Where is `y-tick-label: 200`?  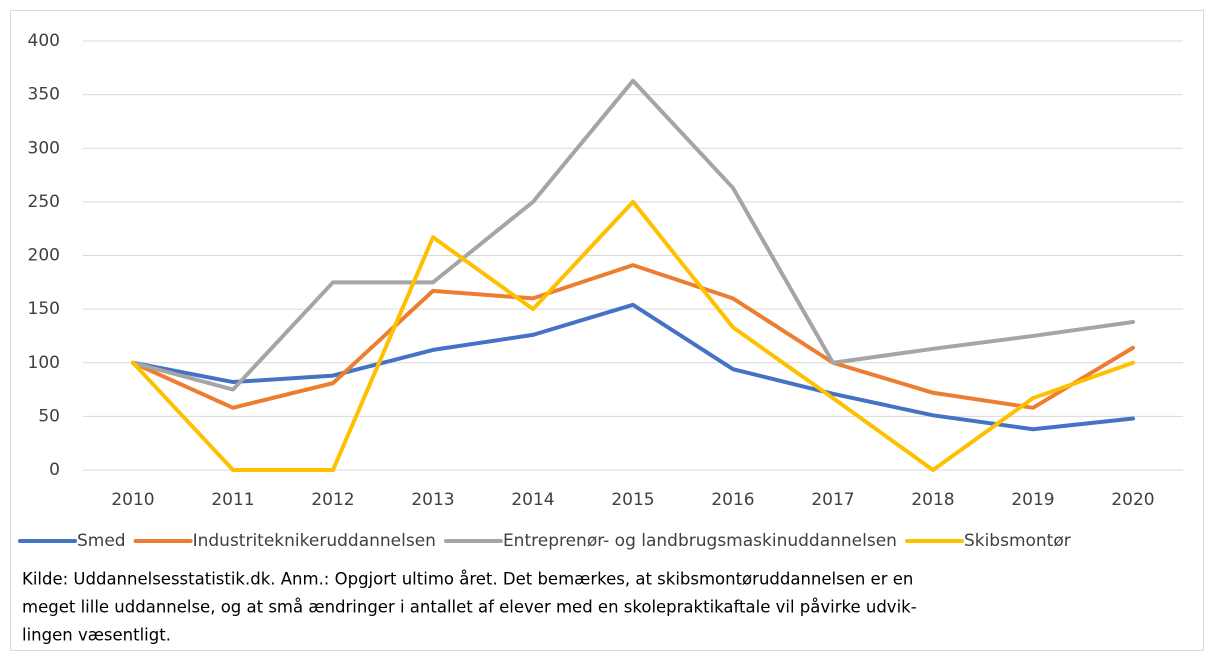
y-tick-label: 200 is located at coordinates (44, 256).